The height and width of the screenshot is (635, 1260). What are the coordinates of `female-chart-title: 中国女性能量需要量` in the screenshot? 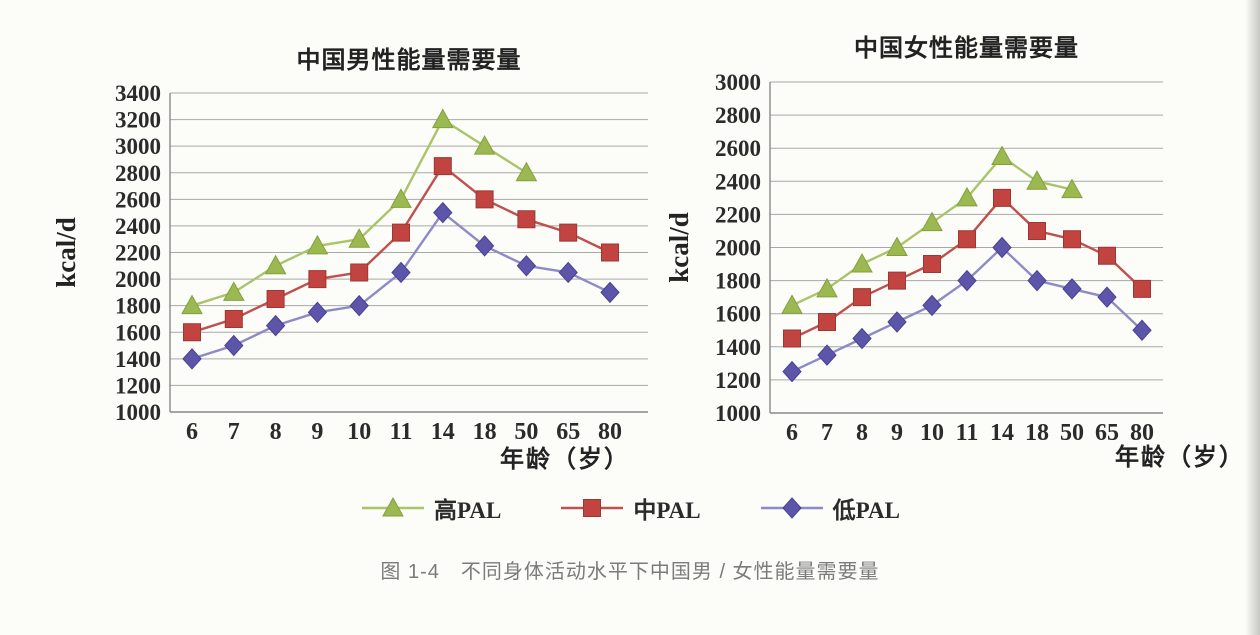 It's located at (966, 48).